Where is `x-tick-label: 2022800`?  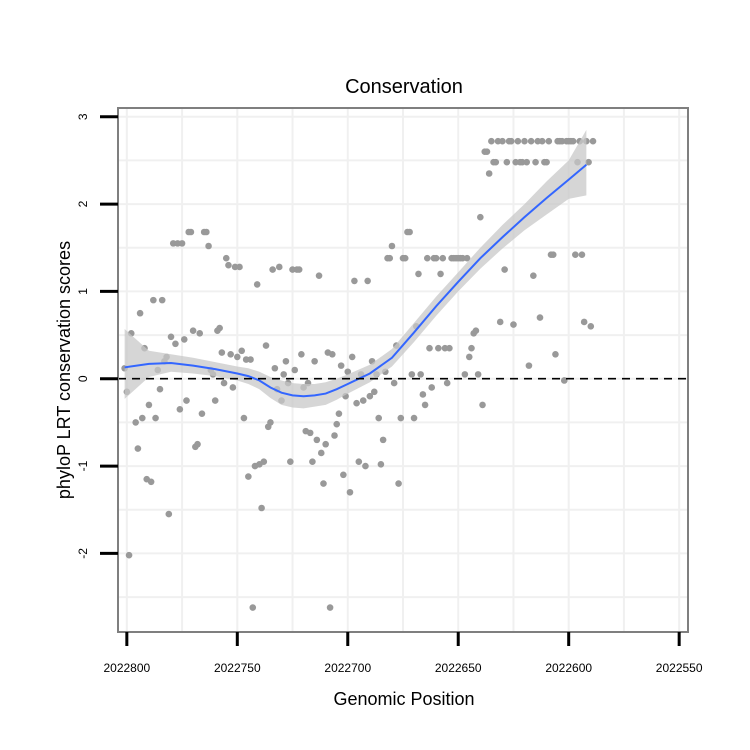 x-tick-label: 2022800 is located at coordinates (126, 668).